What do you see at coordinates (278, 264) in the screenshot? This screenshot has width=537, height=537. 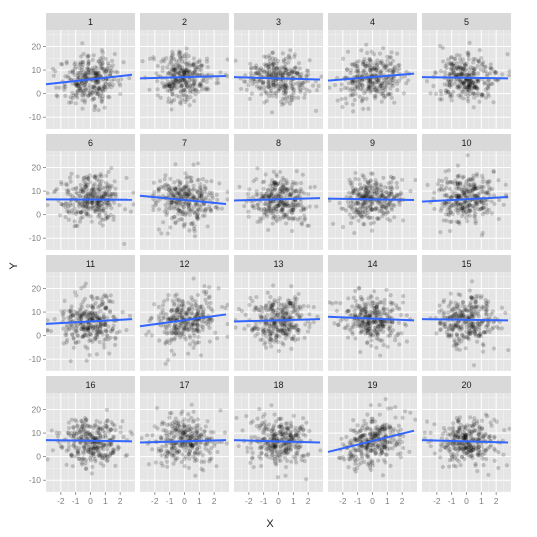 I see `facet-strip-label: 13` at bounding box center [278, 264].